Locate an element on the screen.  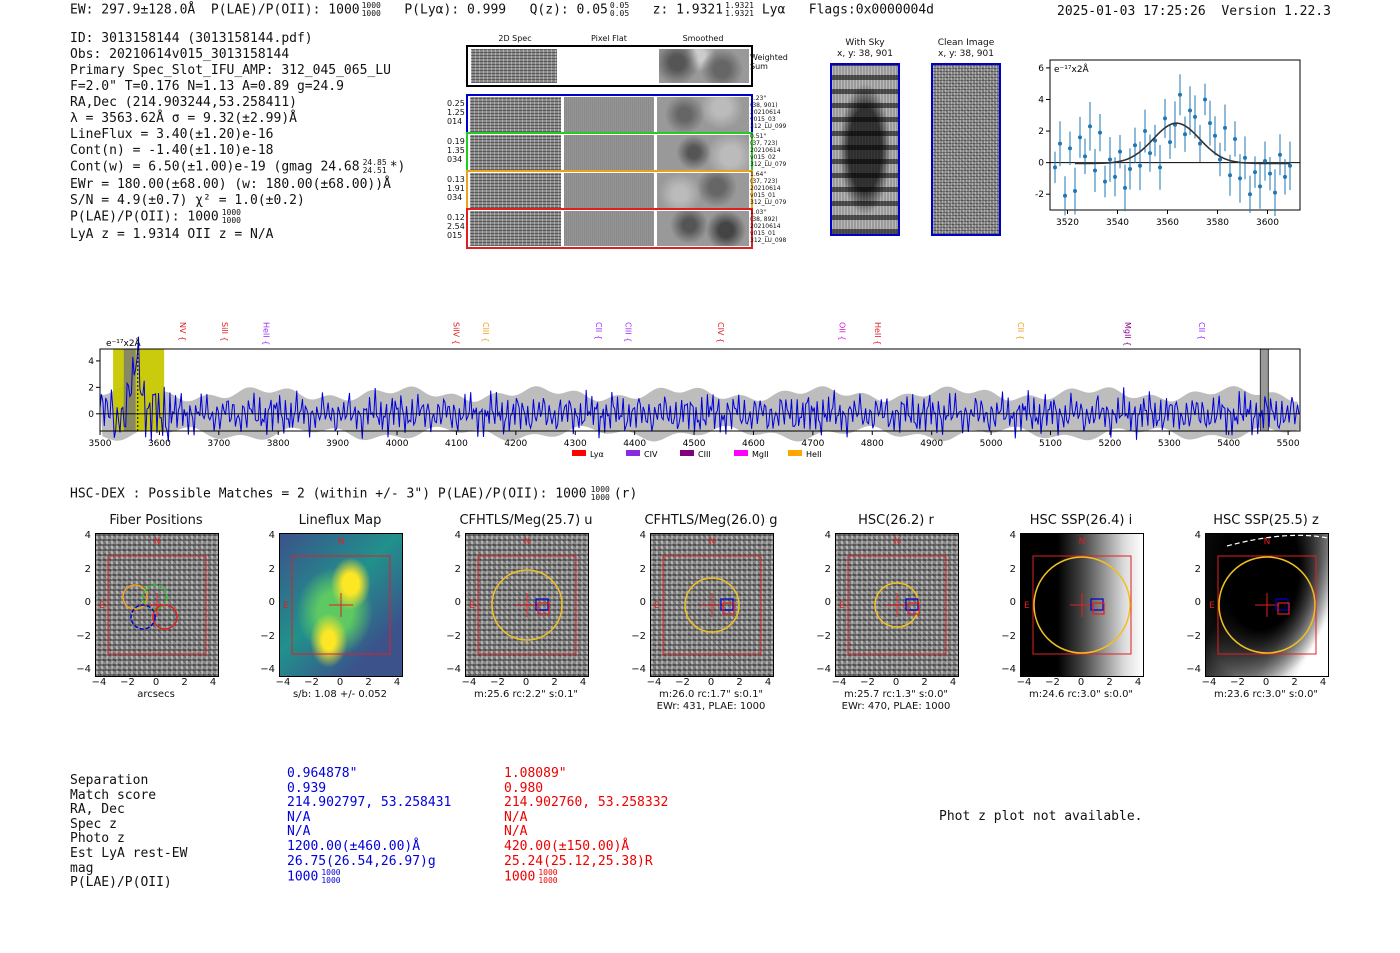
spec-legend-label-3: MgII is located at coordinates (760, 454).